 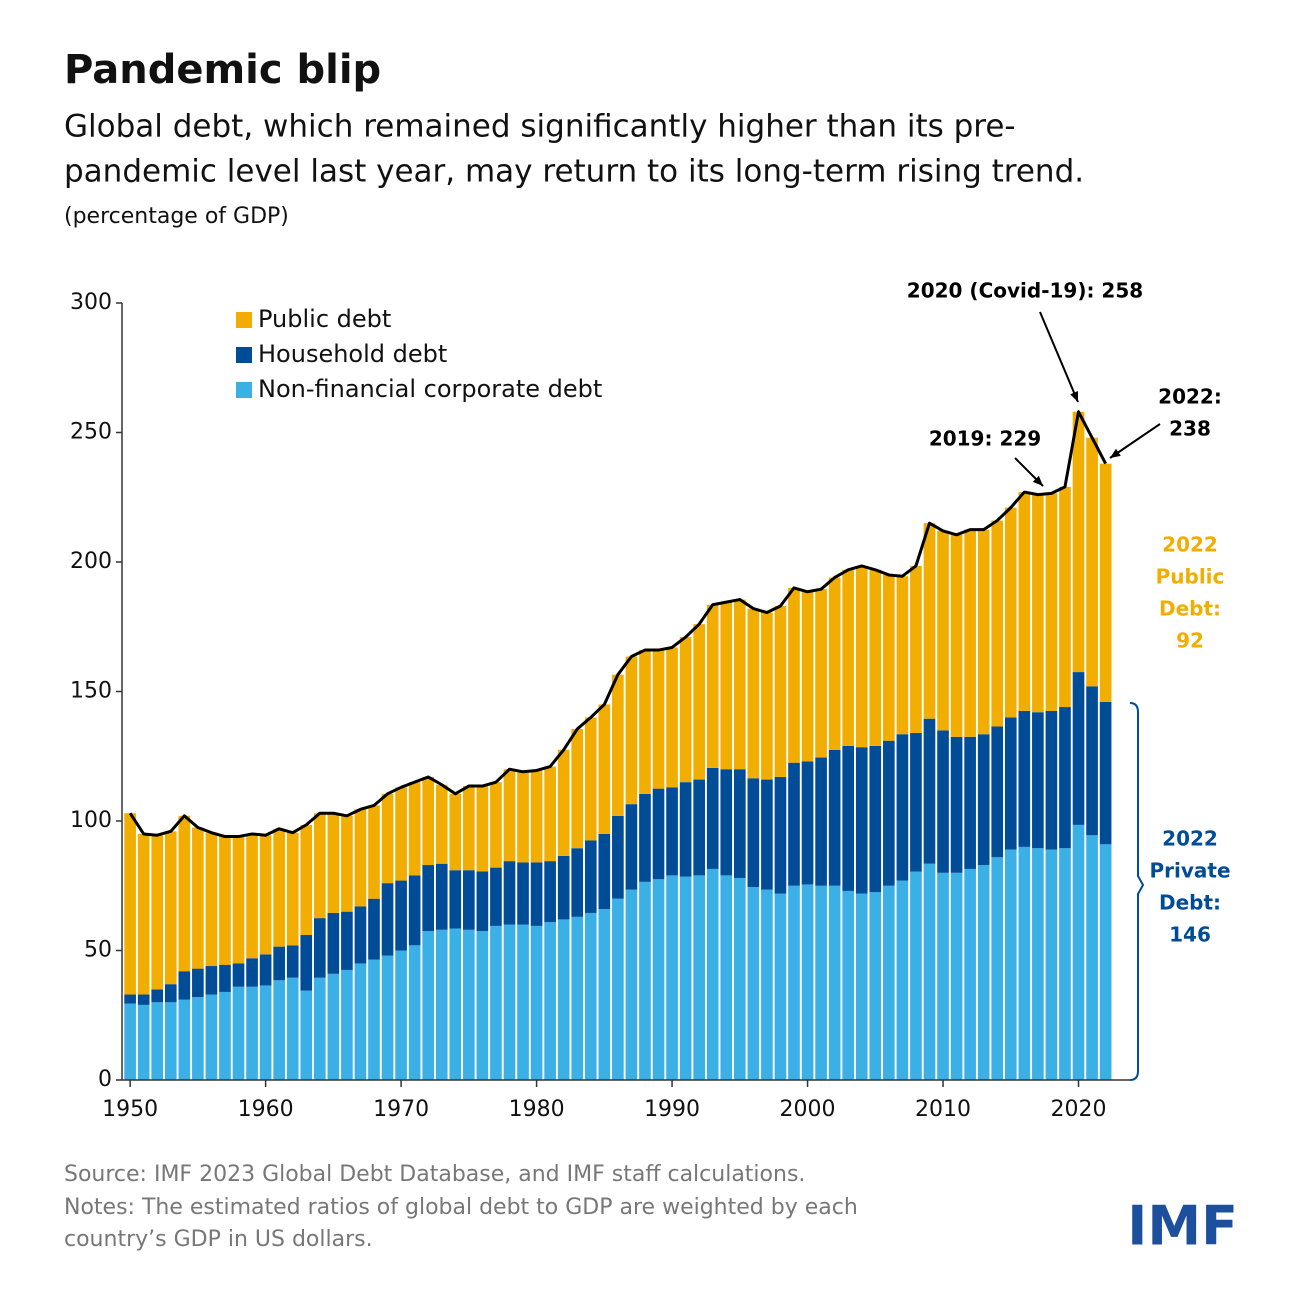 I want to click on x-tick-label: 1960, so click(x=266, y=1109).